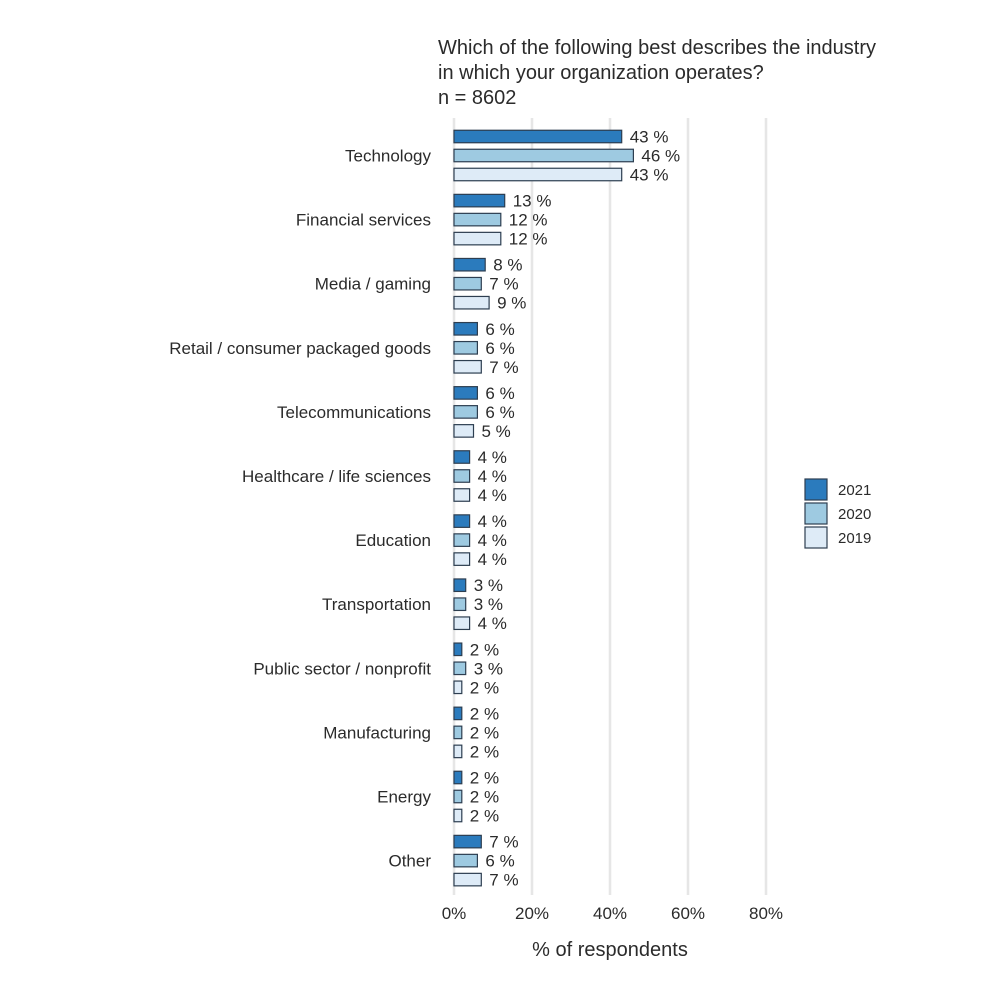  What do you see at coordinates (688, 913) in the screenshot?
I see `x-tick-label: 60%` at bounding box center [688, 913].